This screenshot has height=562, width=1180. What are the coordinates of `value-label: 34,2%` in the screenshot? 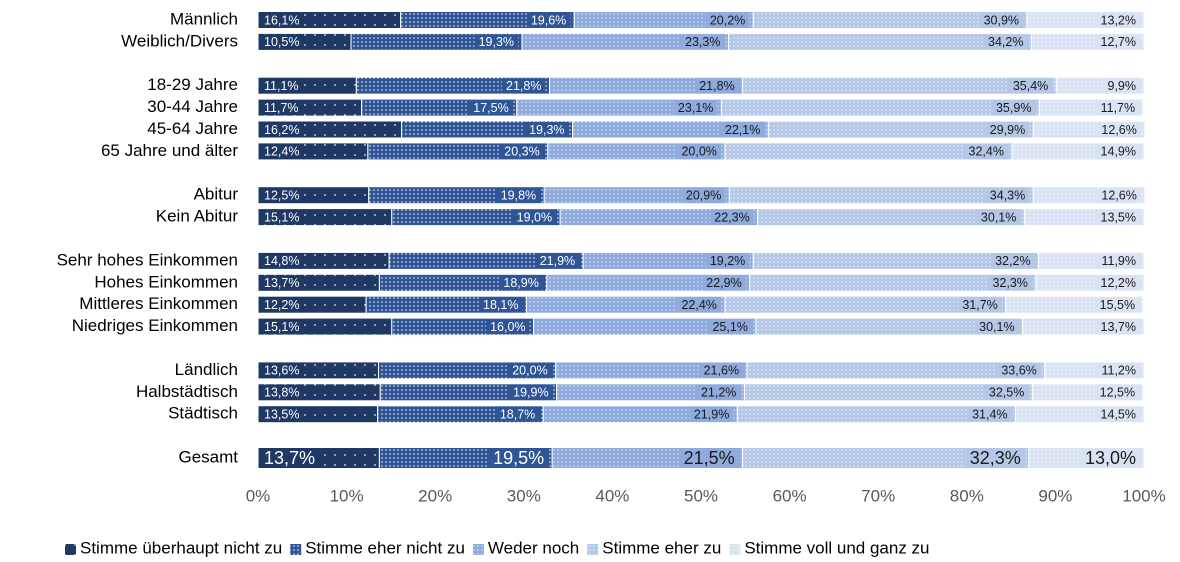 It's located at (1005, 42).